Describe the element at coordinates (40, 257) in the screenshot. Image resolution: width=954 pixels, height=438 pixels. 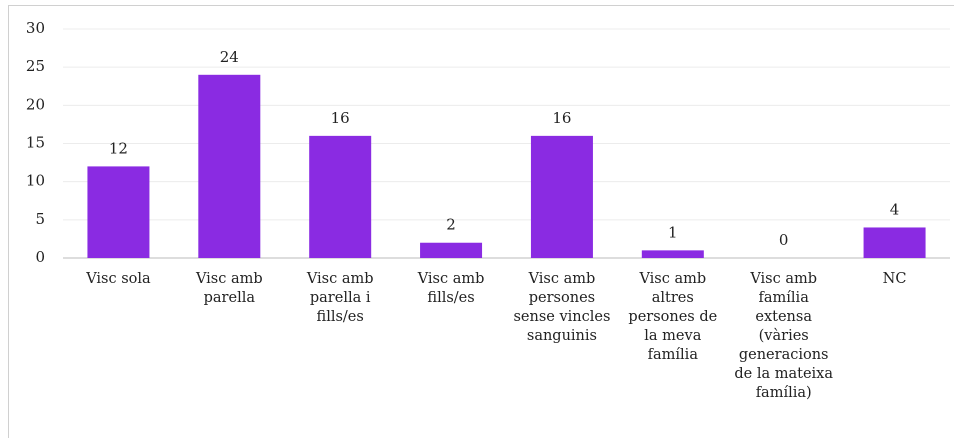
I see `y-tick-label: 0` at that location.